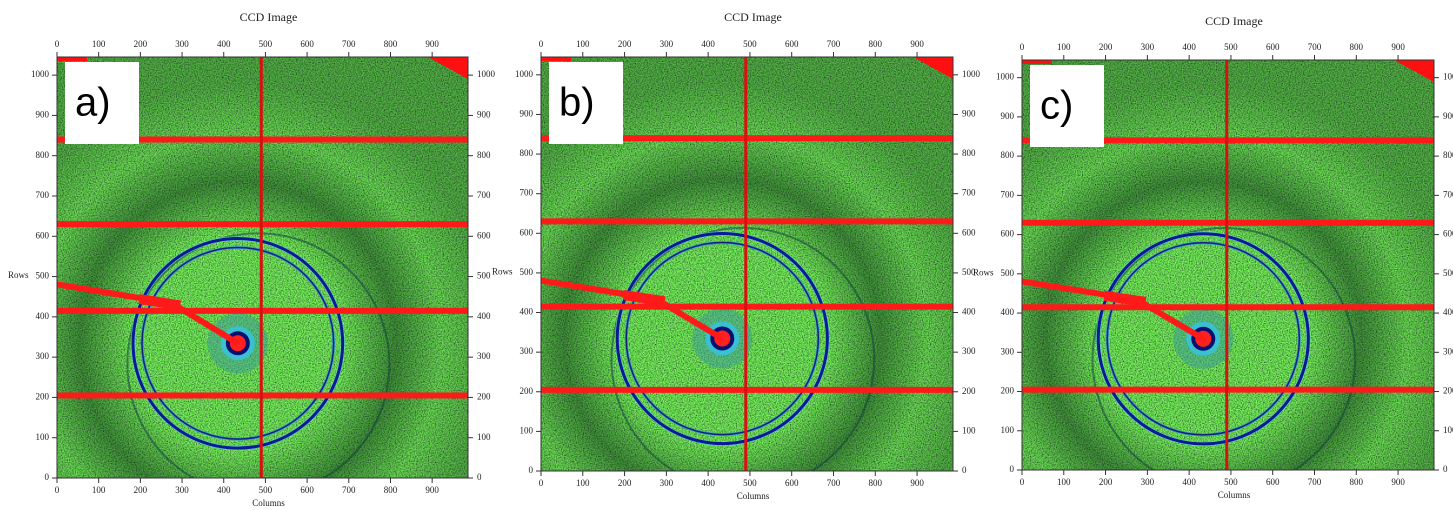 Image resolution: width=1453 pixels, height=510 pixels. Describe the element at coordinates (1148, 47) in the screenshot. I see `x-tick-label: 300` at that location.